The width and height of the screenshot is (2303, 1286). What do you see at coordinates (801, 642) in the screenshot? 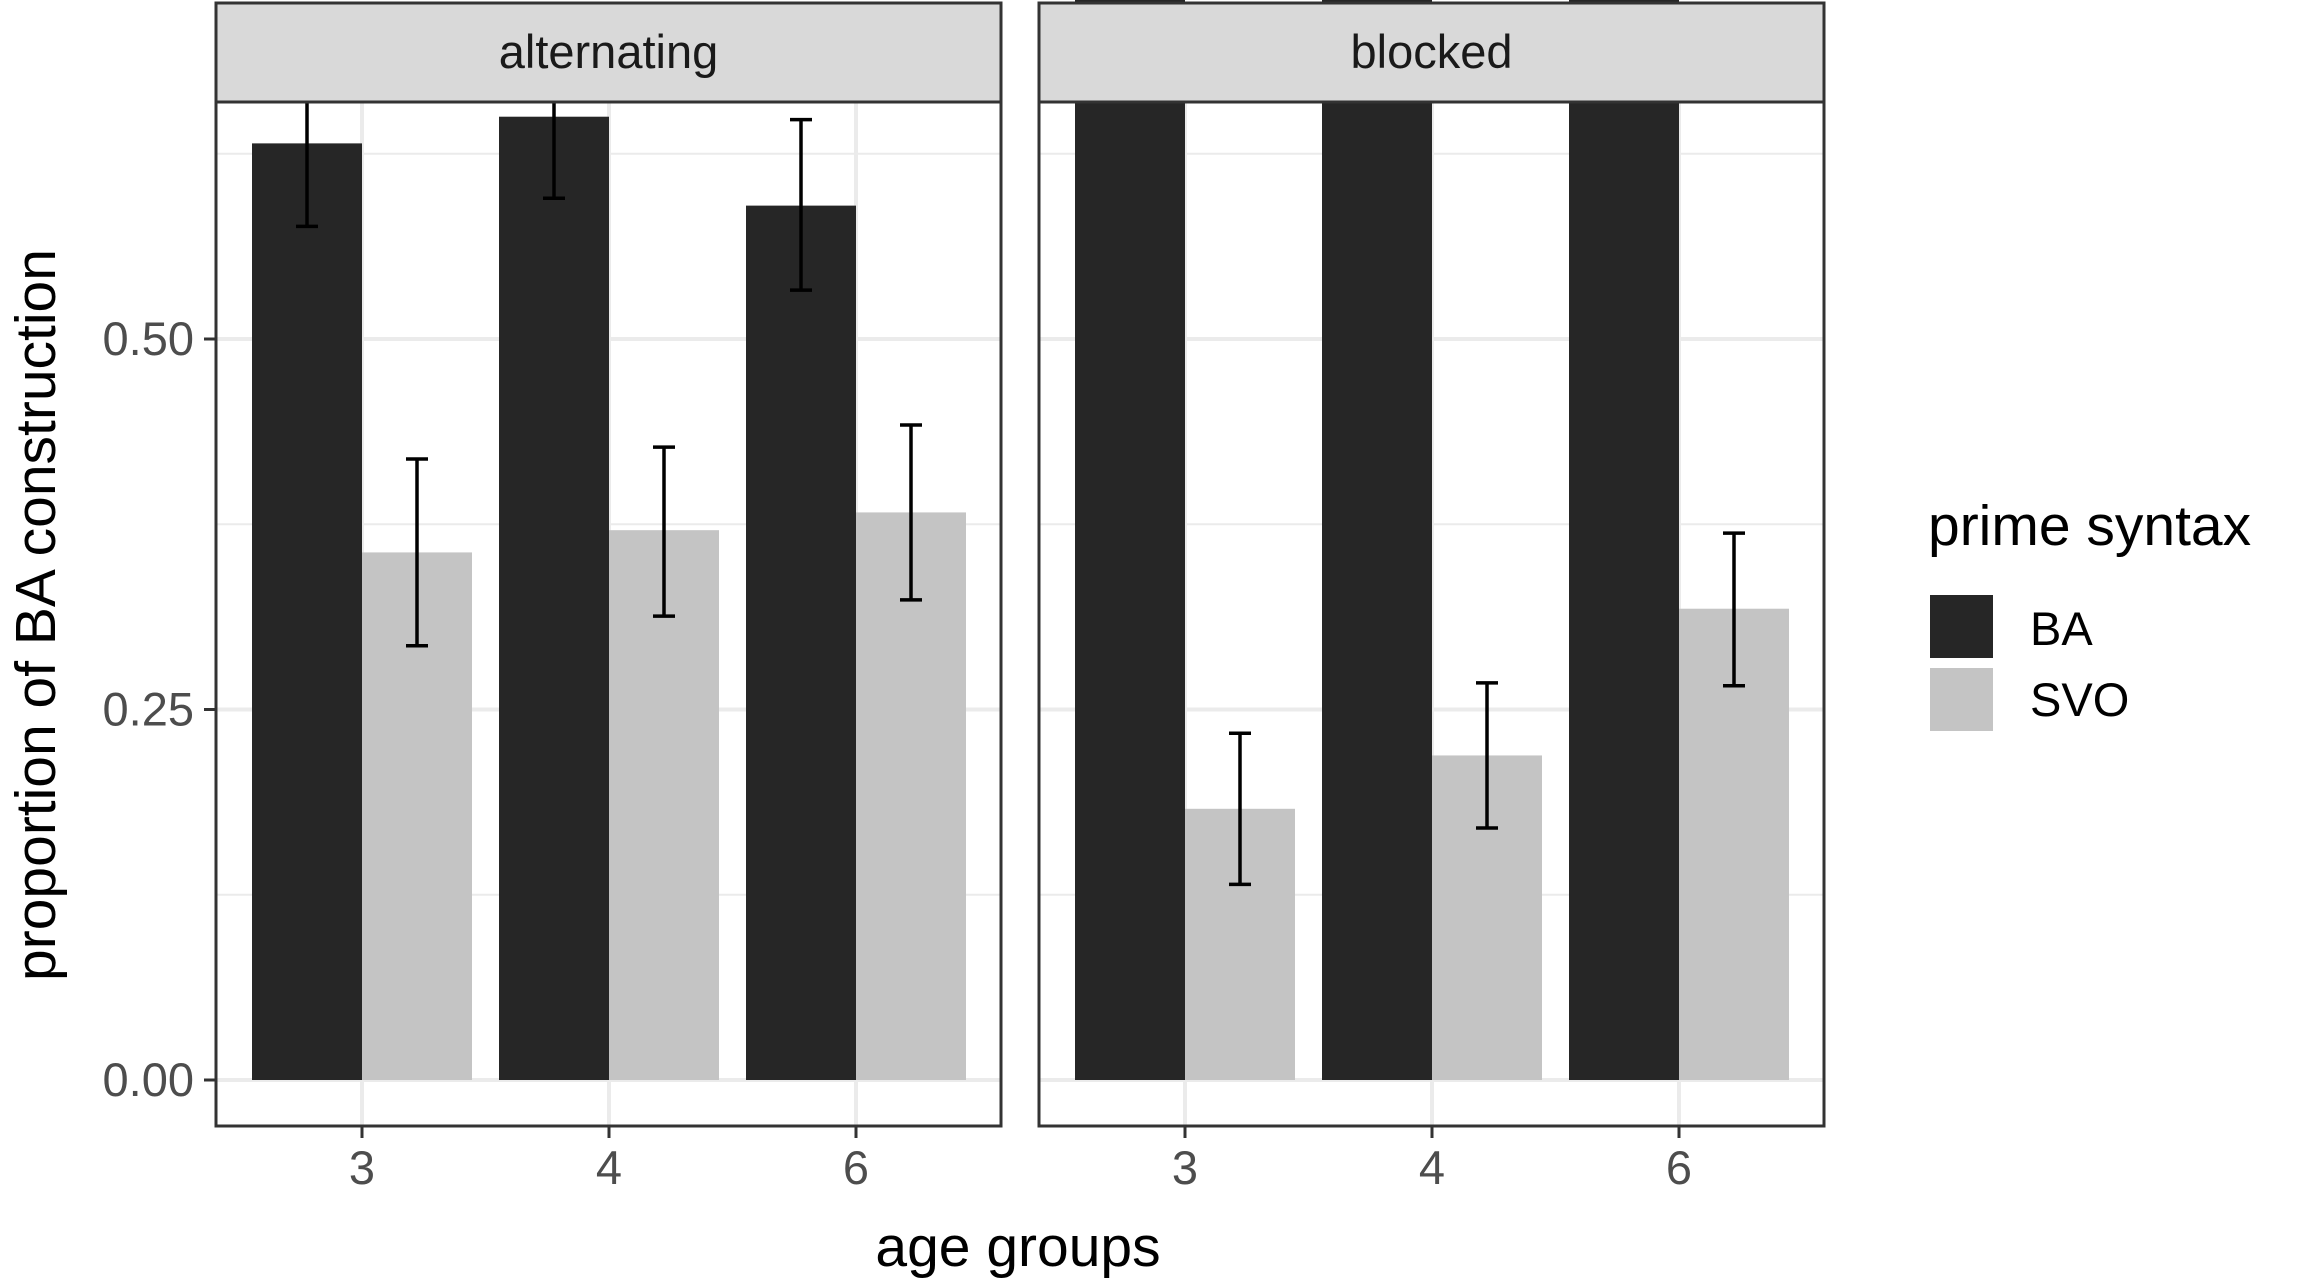
I see `bar-alternating-6-ba` at bounding box center [801, 642].